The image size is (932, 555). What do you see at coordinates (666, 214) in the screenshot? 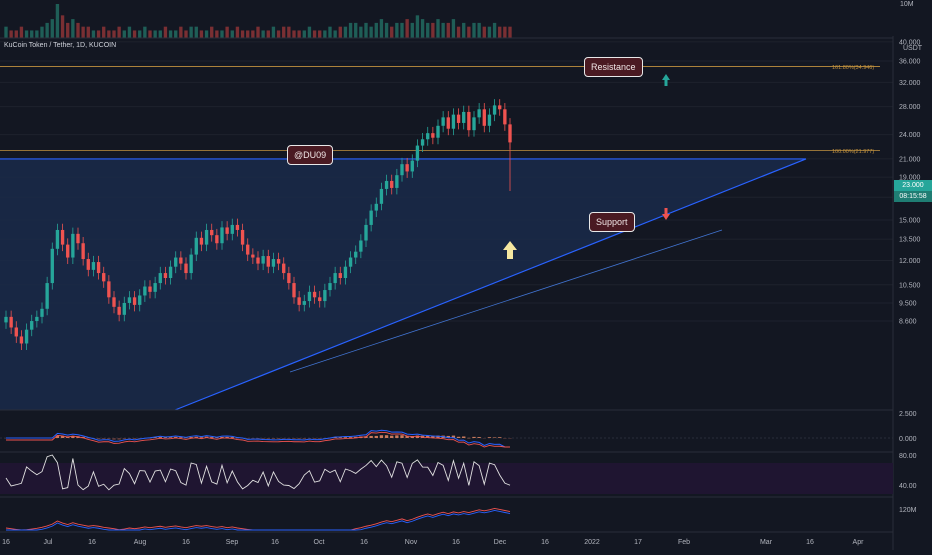
I see `down-arrow-icon` at bounding box center [666, 214].